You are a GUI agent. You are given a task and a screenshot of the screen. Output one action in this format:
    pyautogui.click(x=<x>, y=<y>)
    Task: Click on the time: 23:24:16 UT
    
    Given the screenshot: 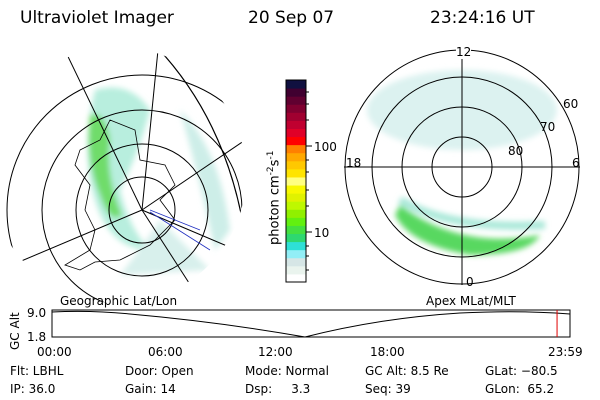 What is the action you would take?
    pyautogui.click(x=482, y=18)
    